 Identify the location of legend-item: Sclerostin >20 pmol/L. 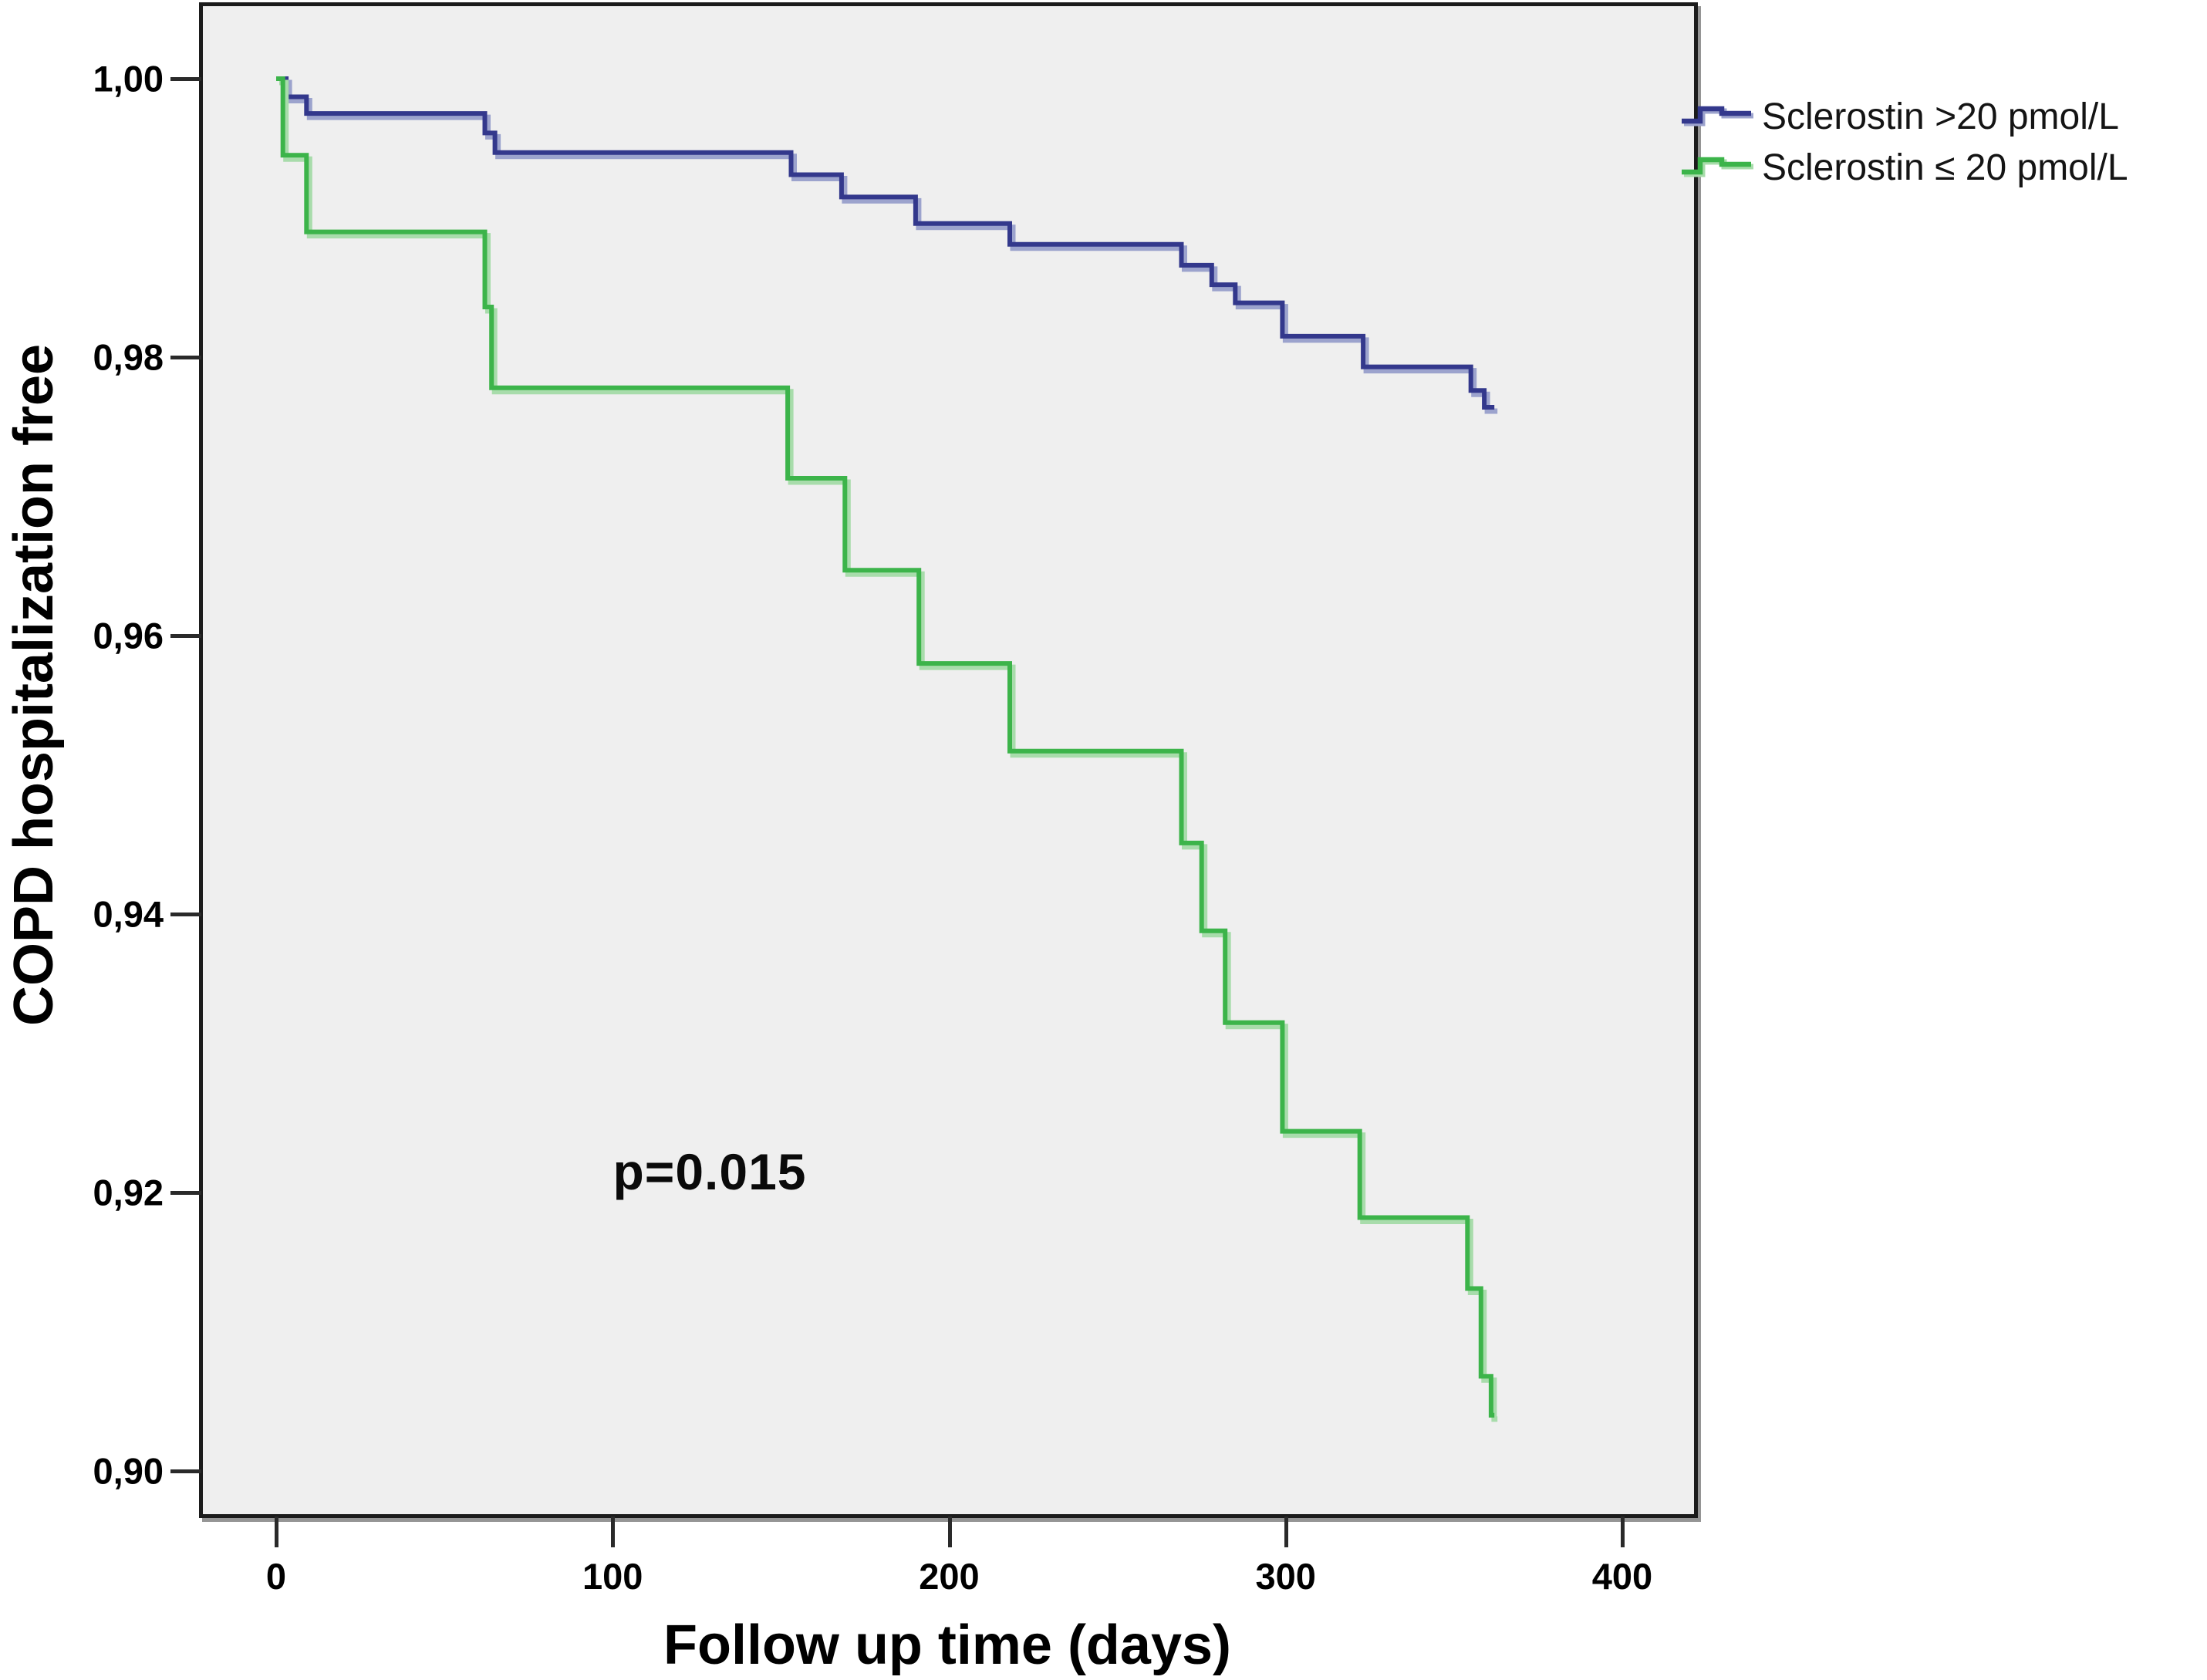
(1904, 117).